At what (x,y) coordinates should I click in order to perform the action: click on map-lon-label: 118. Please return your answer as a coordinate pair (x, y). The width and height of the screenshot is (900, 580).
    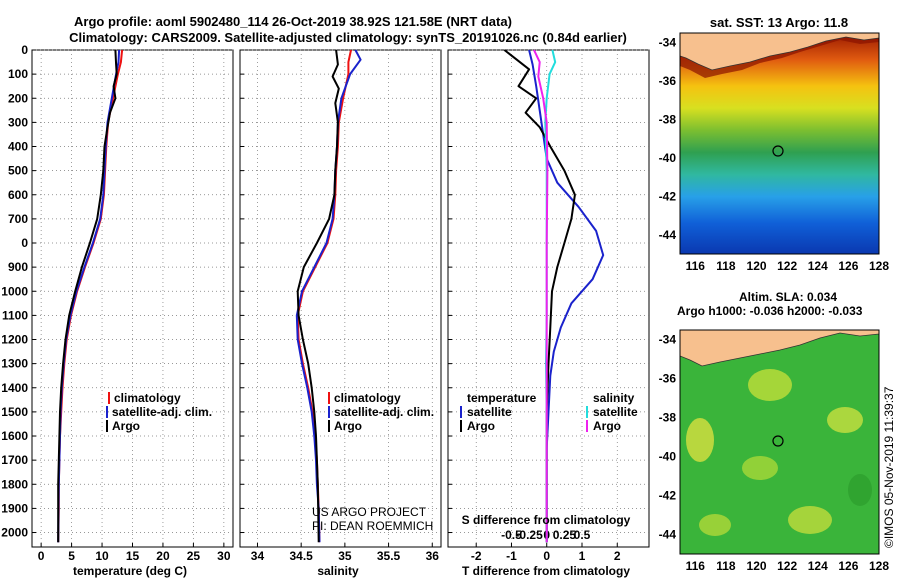
    Looking at the image, I should click on (726, 566).